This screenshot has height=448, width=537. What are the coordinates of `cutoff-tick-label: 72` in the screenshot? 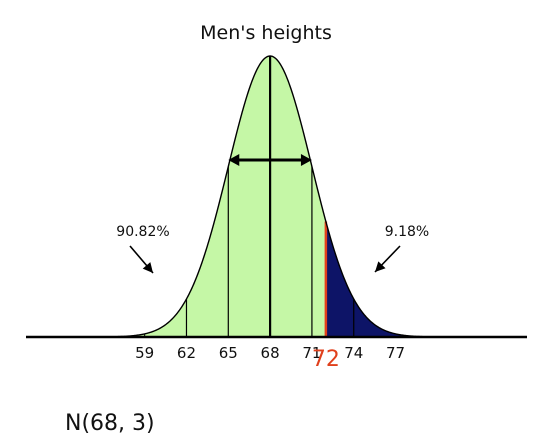 It's located at (326, 359).